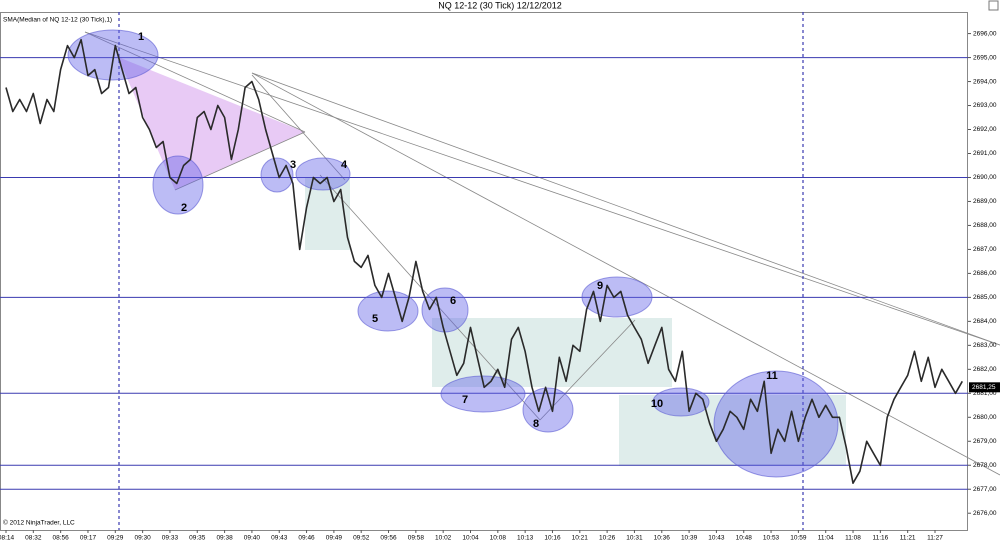 This screenshot has width=1000, height=551. I want to click on x-tick-label: 10:31, so click(634, 538).